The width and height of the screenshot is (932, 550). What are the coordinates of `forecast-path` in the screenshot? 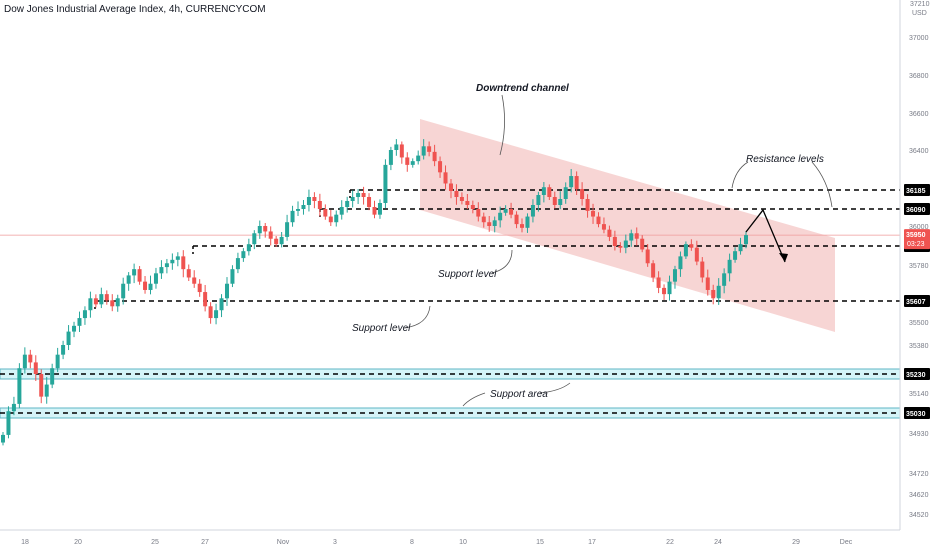 It's located at (765, 235).